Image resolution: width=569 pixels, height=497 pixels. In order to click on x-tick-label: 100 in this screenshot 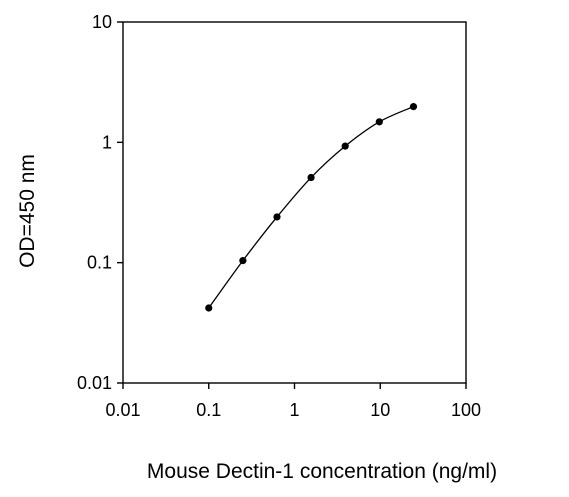, I will do `click(466, 410)`.